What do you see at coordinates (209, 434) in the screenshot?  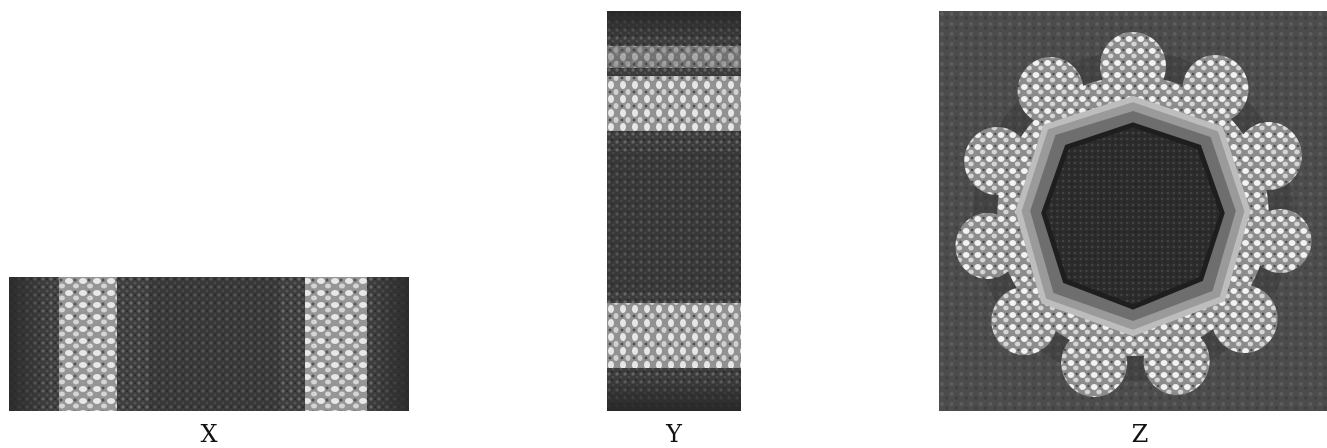 I see `panel-label-x: X` at bounding box center [209, 434].